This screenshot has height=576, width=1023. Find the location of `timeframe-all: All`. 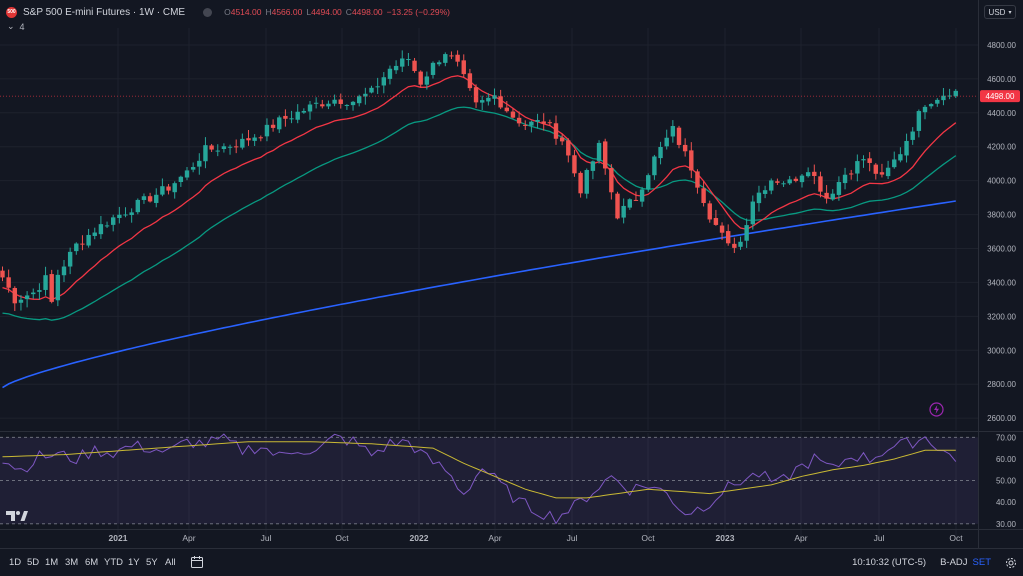

timeframe-all: All is located at coordinates (170, 562).